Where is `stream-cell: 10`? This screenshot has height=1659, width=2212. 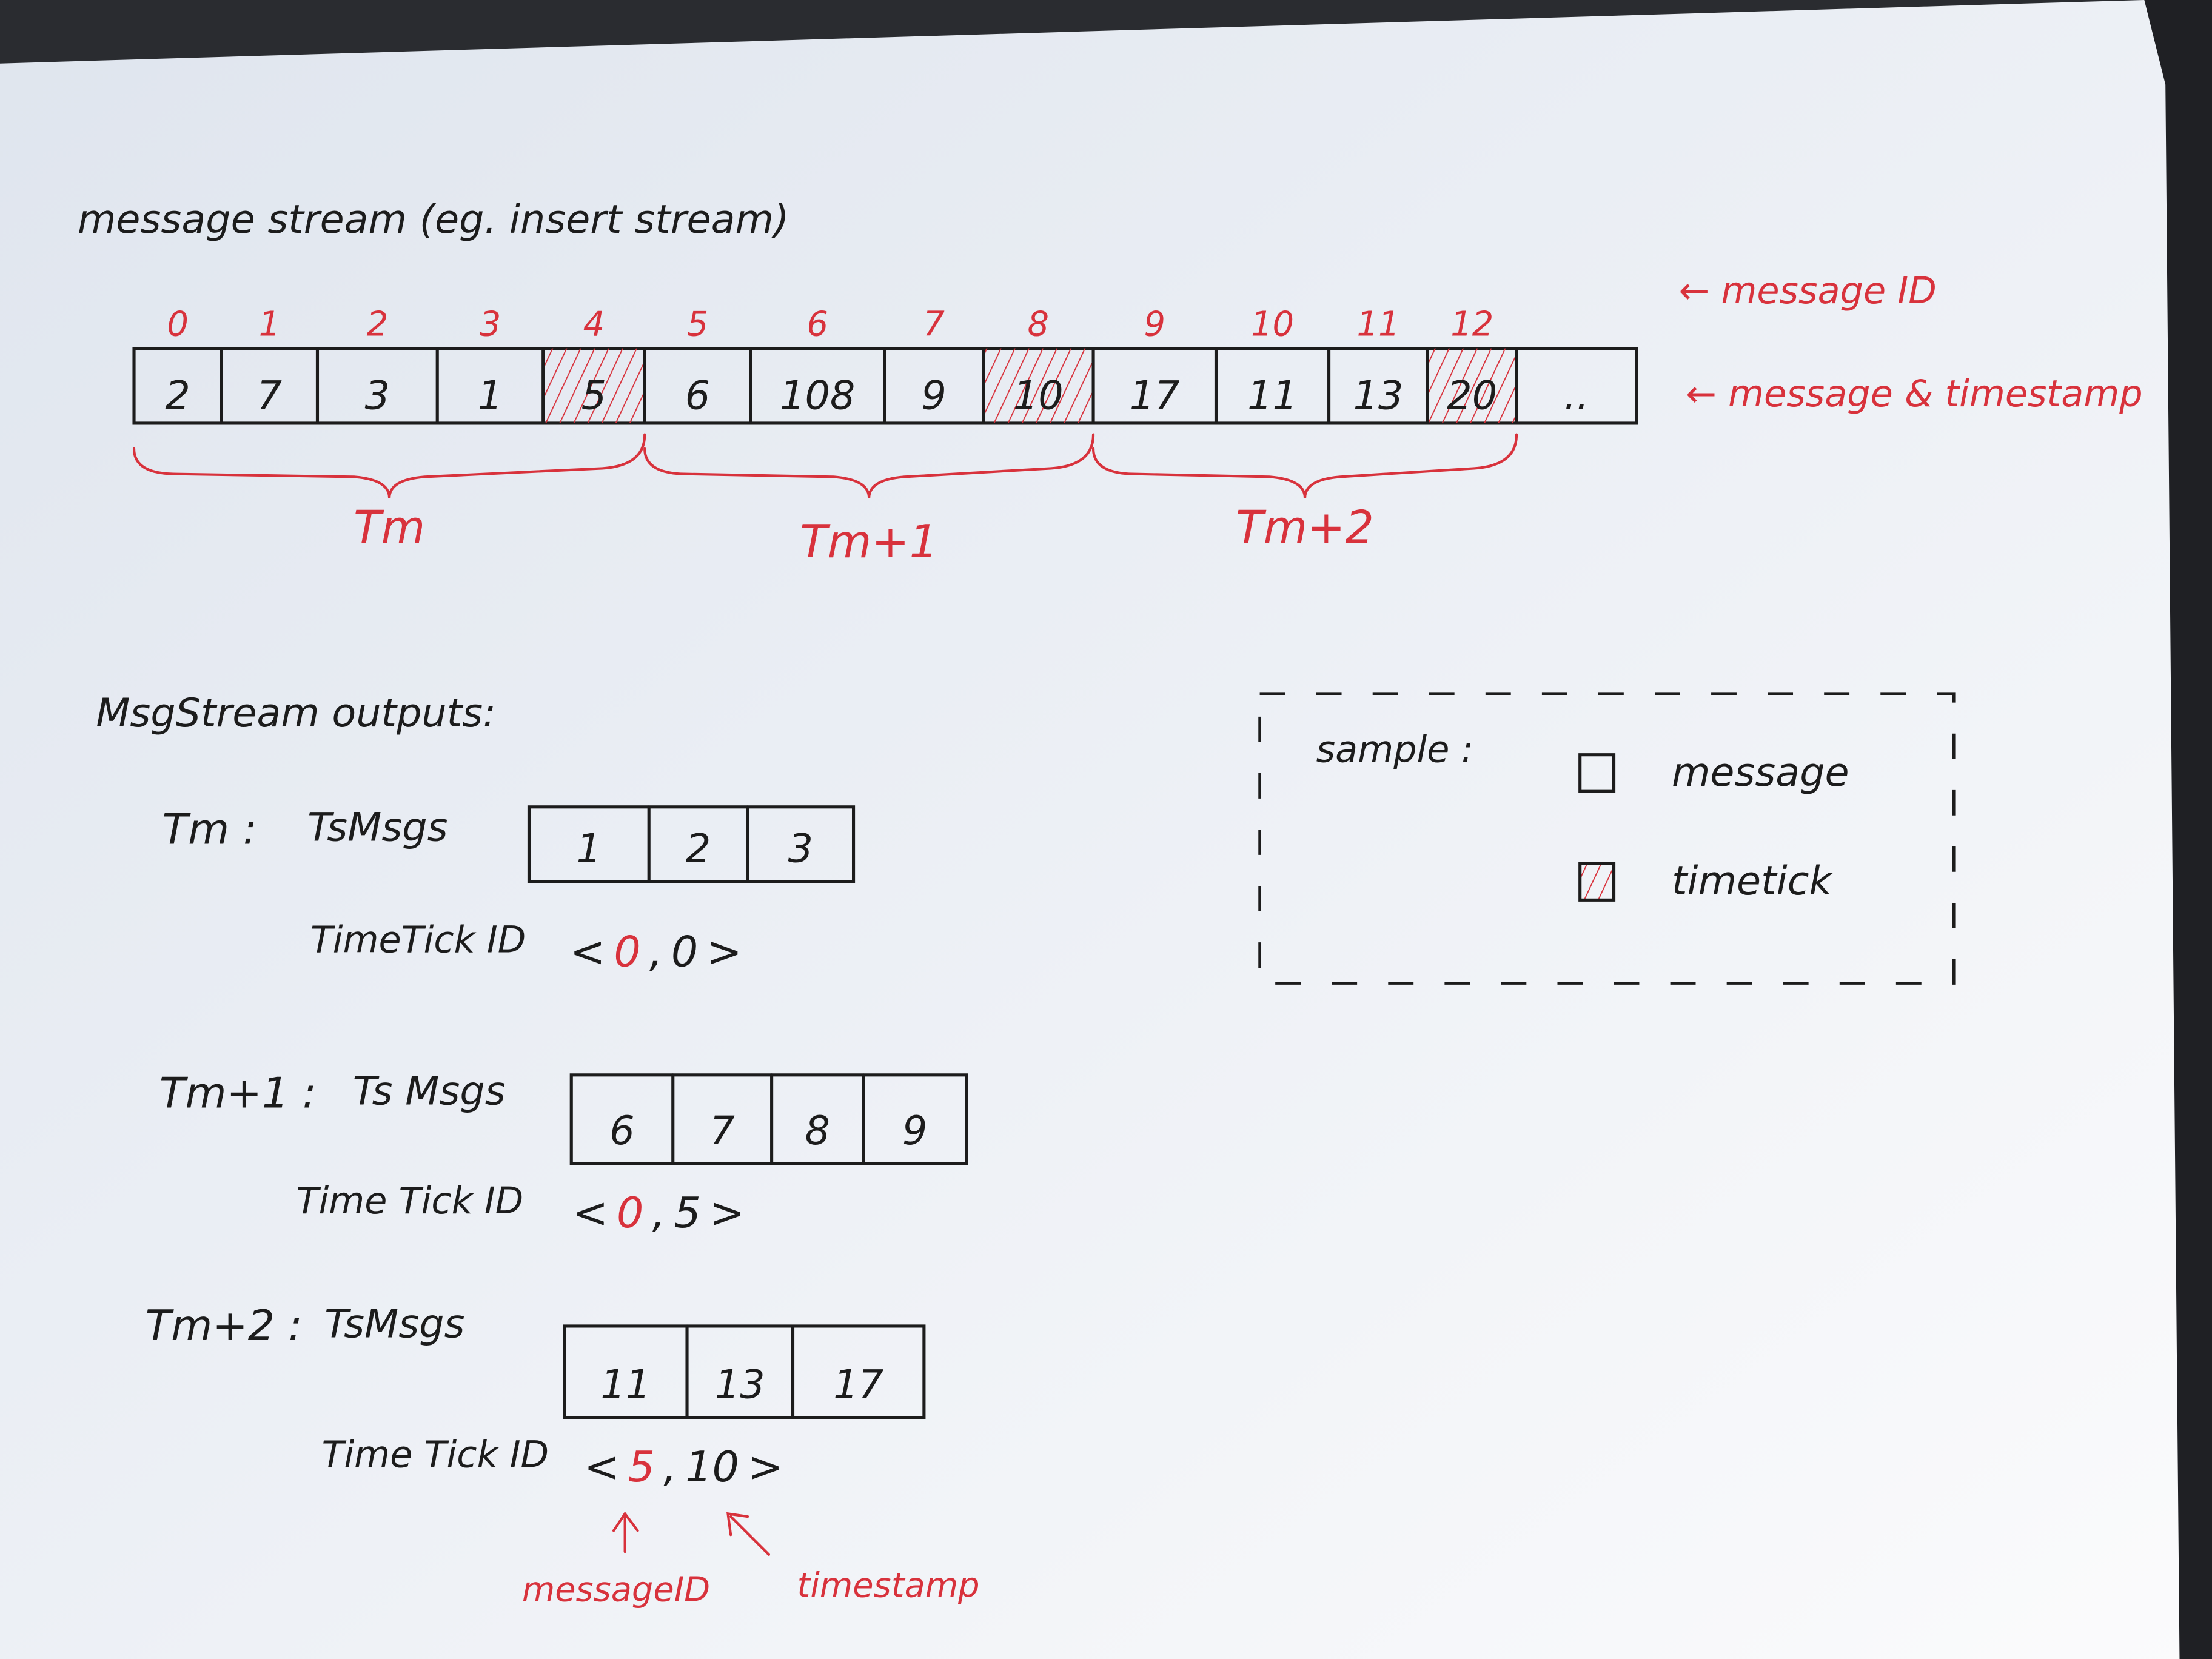 stream-cell: 10 is located at coordinates (1038, 386).